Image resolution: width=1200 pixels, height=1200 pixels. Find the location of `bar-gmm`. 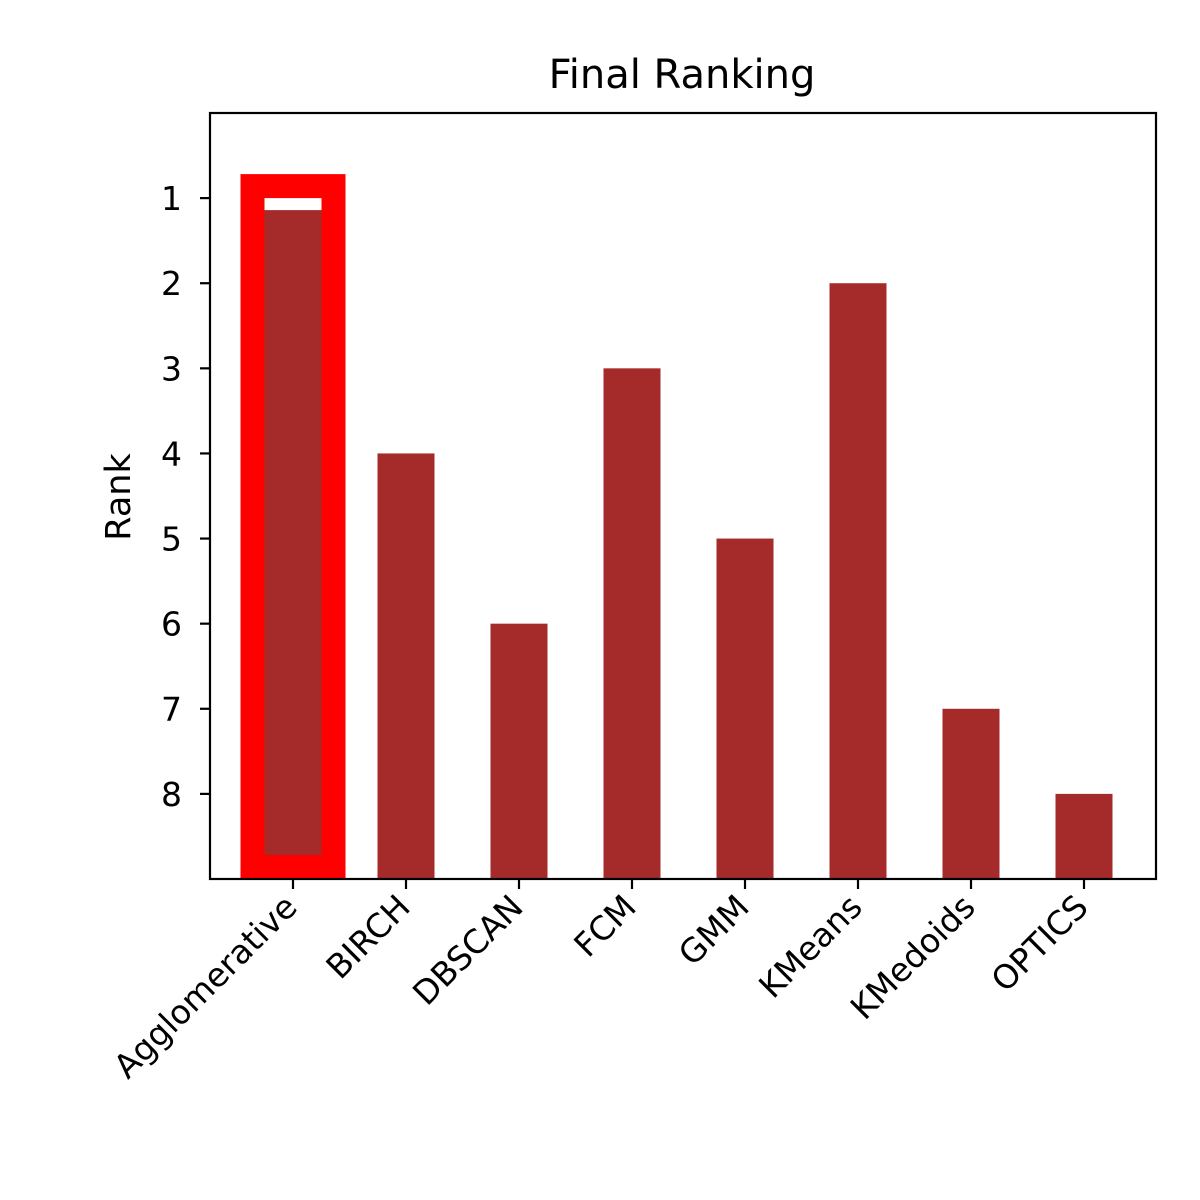

bar-gmm is located at coordinates (745, 708).